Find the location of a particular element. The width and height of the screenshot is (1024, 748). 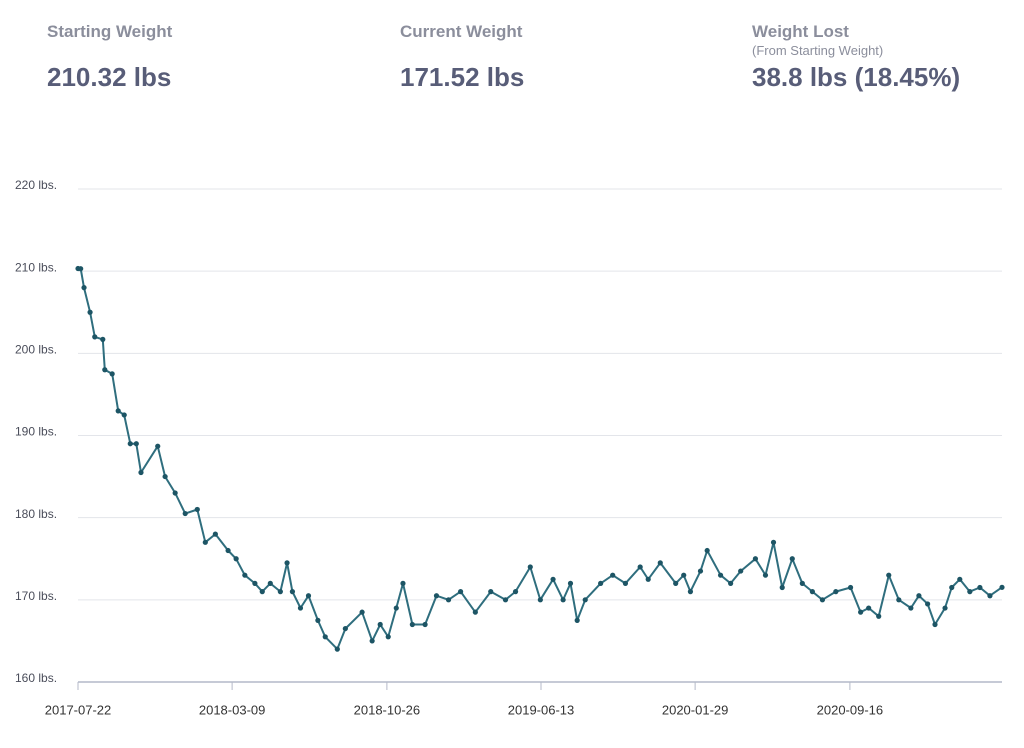

x-tick-label: 2020-09-16 is located at coordinates (850, 709).